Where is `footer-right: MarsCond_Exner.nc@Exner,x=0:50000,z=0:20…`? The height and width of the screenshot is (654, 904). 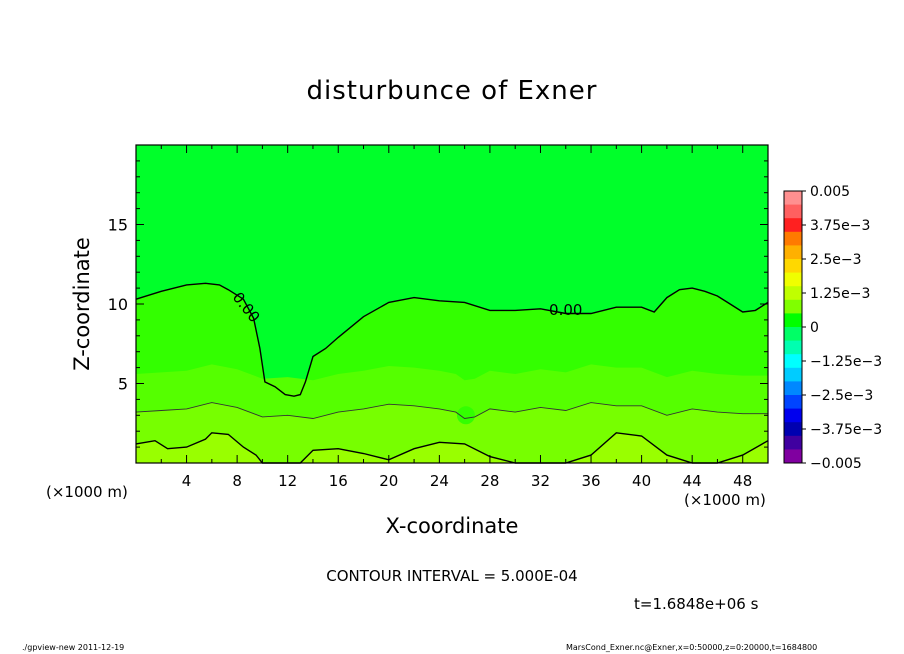 footer-right: MarsCond_Exner.nc@Exner,x=0:50000,z=0:20… is located at coordinates (692, 647).